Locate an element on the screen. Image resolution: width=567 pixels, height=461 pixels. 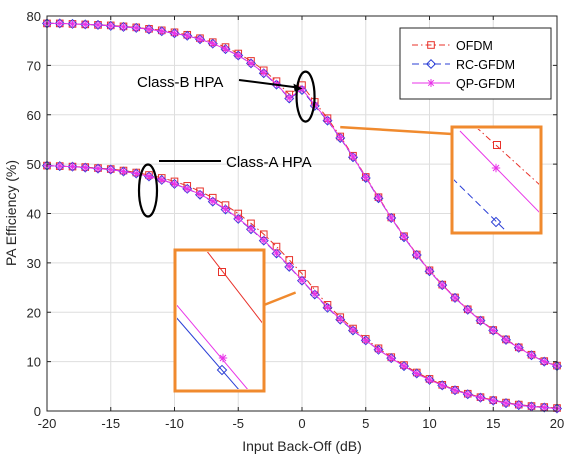
y-tick-label: 80 is located at coordinates (34, 16).